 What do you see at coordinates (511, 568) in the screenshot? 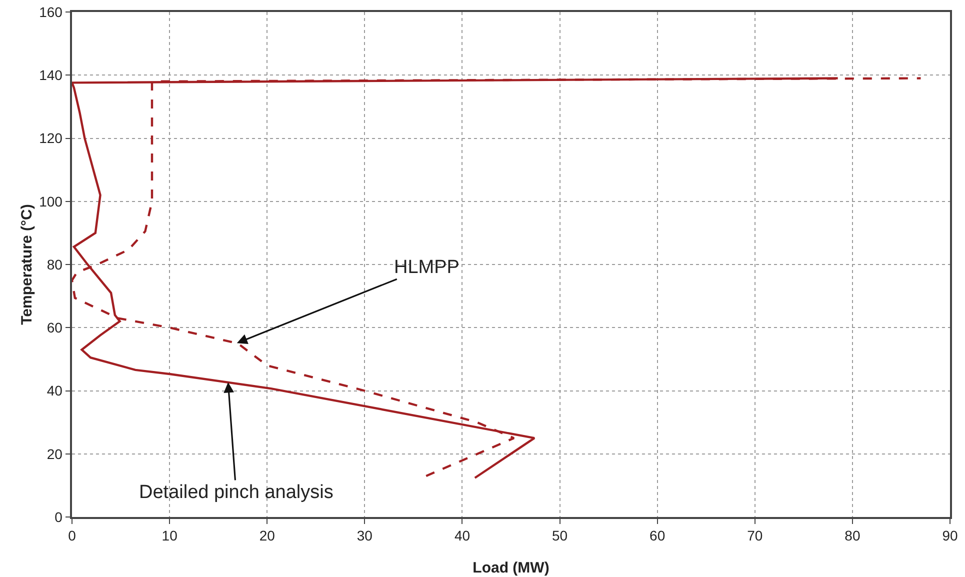
I see `x-axis-title: Load (MW)` at bounding box center [511, 568].